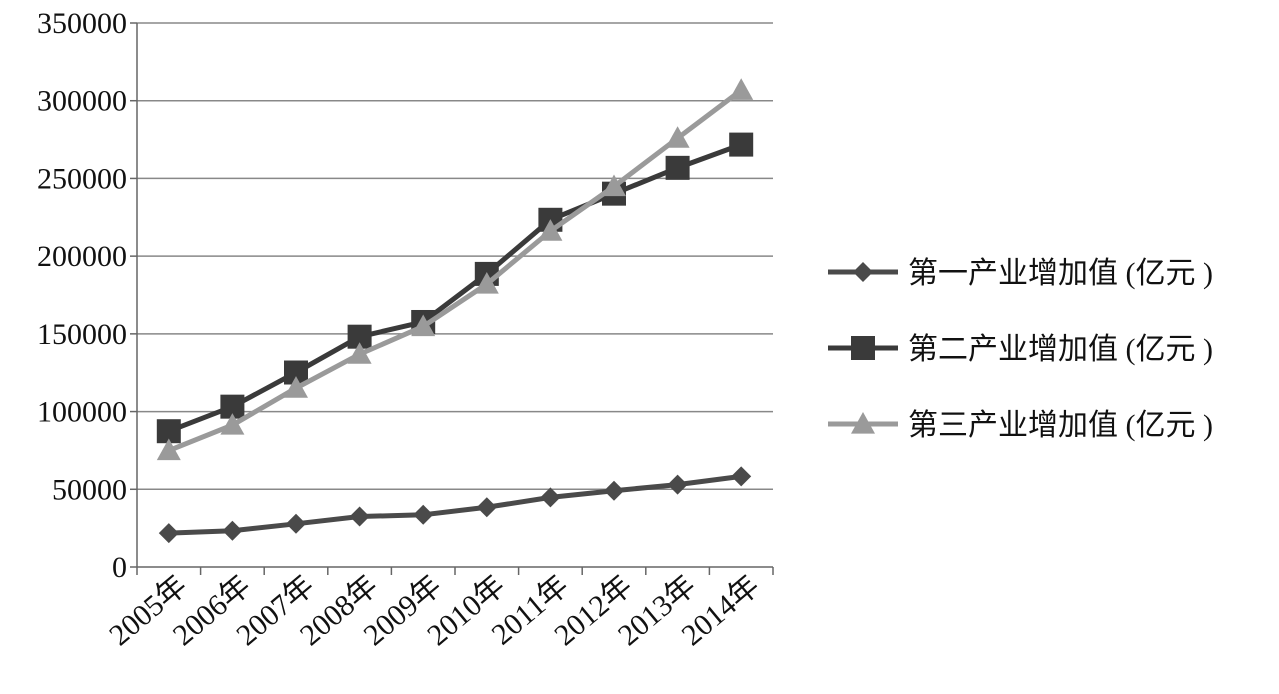  What do you see at coordinates (455, 504) in the screenshot?
I see `series-line` at bounding box center [455, 504].